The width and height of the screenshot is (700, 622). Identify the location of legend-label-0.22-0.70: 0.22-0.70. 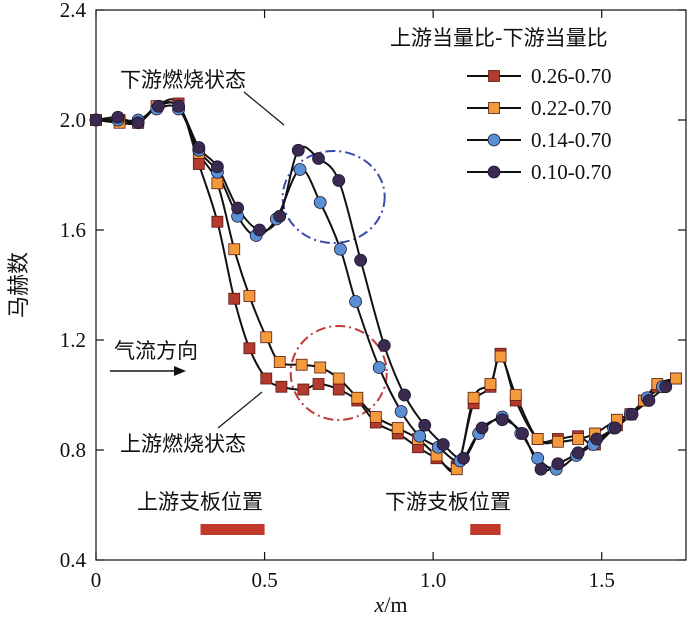
(571, 108).